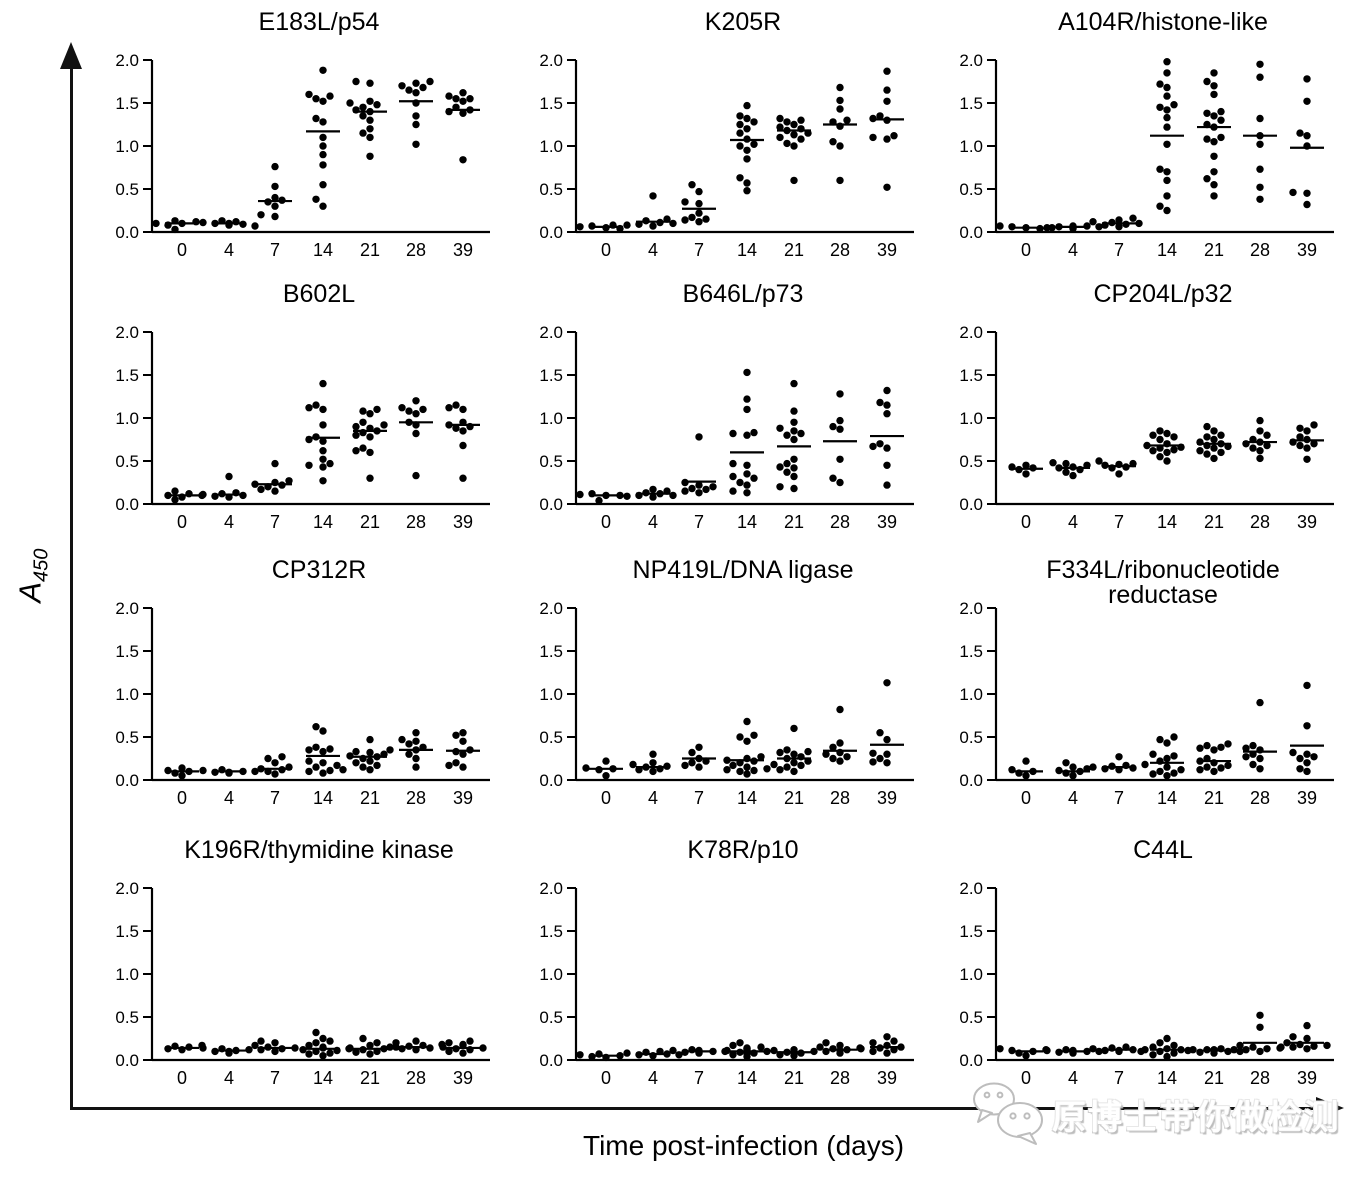  What do you see at coordinates (743, 294) in the screenshot?
I see `panel-title: B646L/p73` at bounding box center [743, 294].